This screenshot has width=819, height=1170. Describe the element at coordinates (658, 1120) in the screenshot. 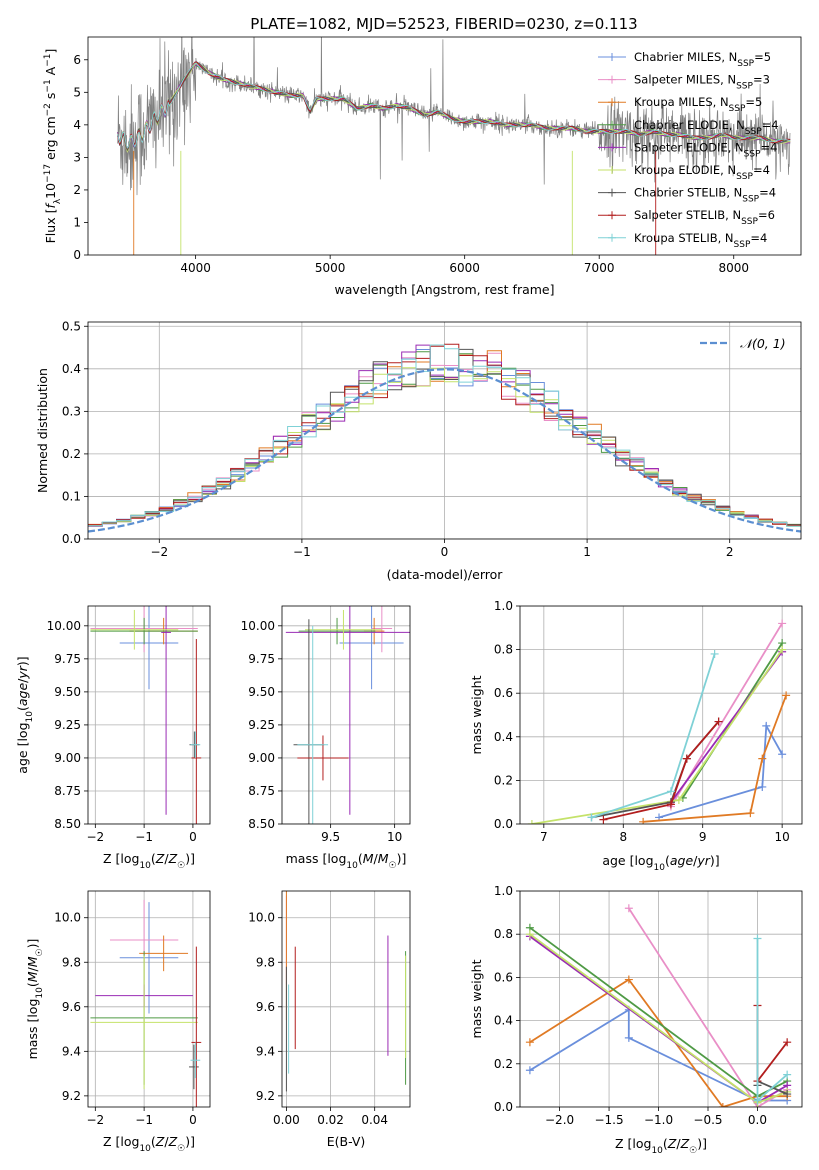

I see `x-tick-label: −1.0` at that location.